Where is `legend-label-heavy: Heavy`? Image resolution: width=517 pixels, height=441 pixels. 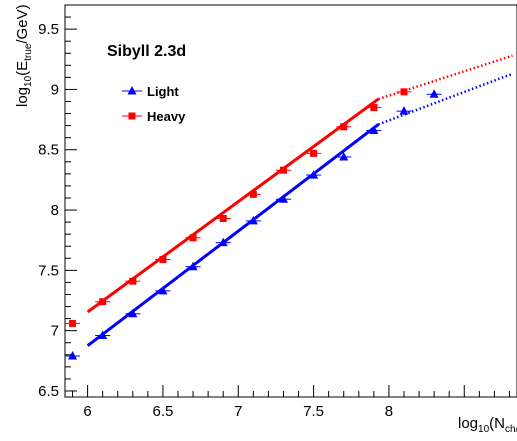
legend-label-heavy: Heavy is located at coordinates (166, 116).